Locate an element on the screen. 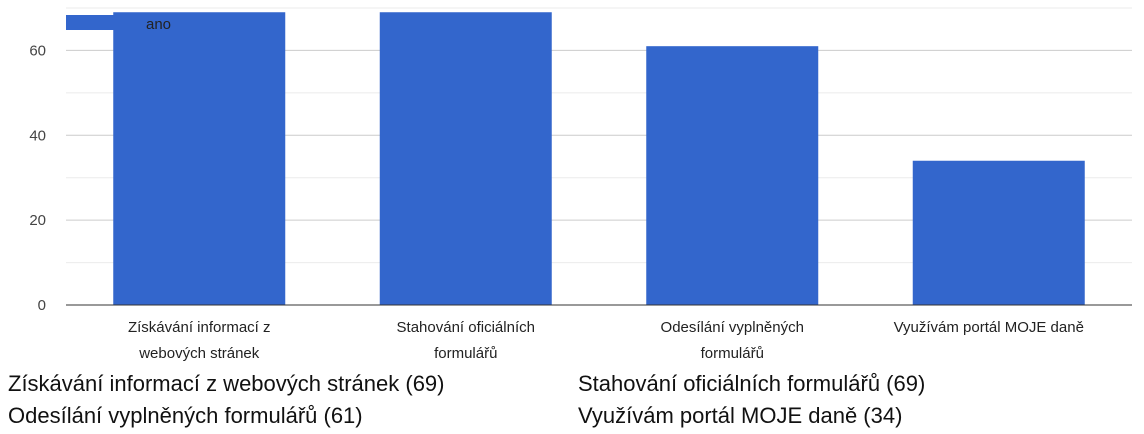  summary-line-3: Odesílání vyplněných formulářů (61) is located at coordinates (185, 415).